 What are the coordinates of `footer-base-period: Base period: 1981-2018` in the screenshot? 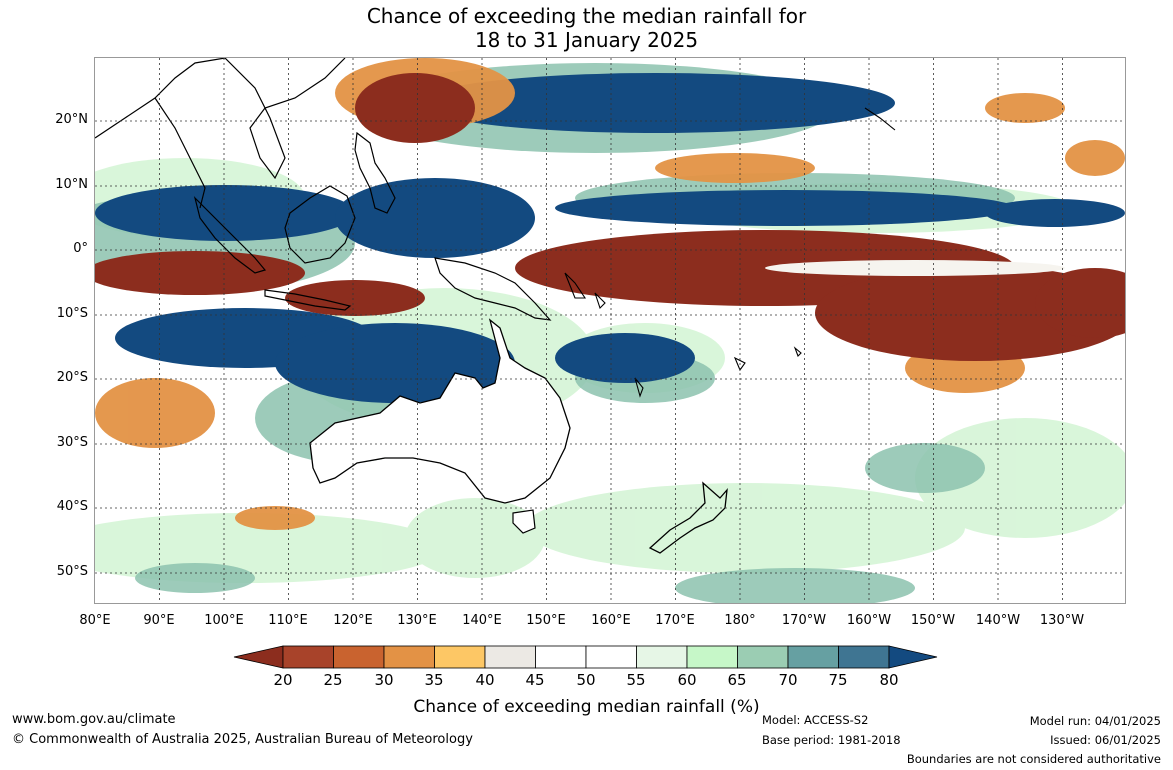 It's located at (831, 740).